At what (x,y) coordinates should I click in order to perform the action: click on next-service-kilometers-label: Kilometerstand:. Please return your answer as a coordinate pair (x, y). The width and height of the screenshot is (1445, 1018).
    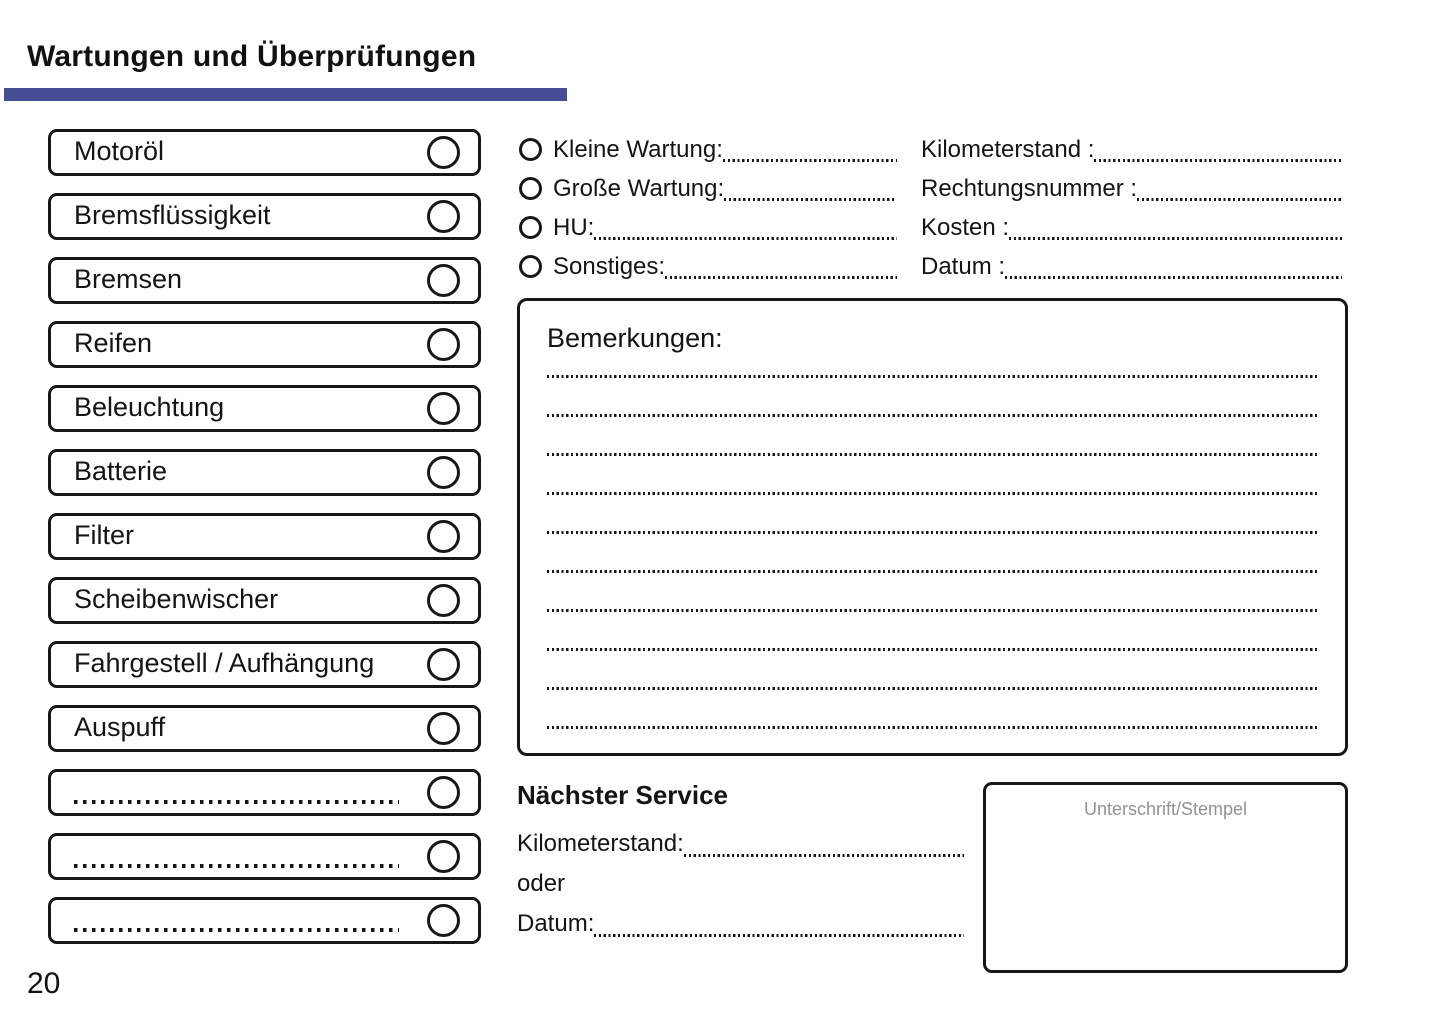
    Looking at the image, I should click on (600, 843).